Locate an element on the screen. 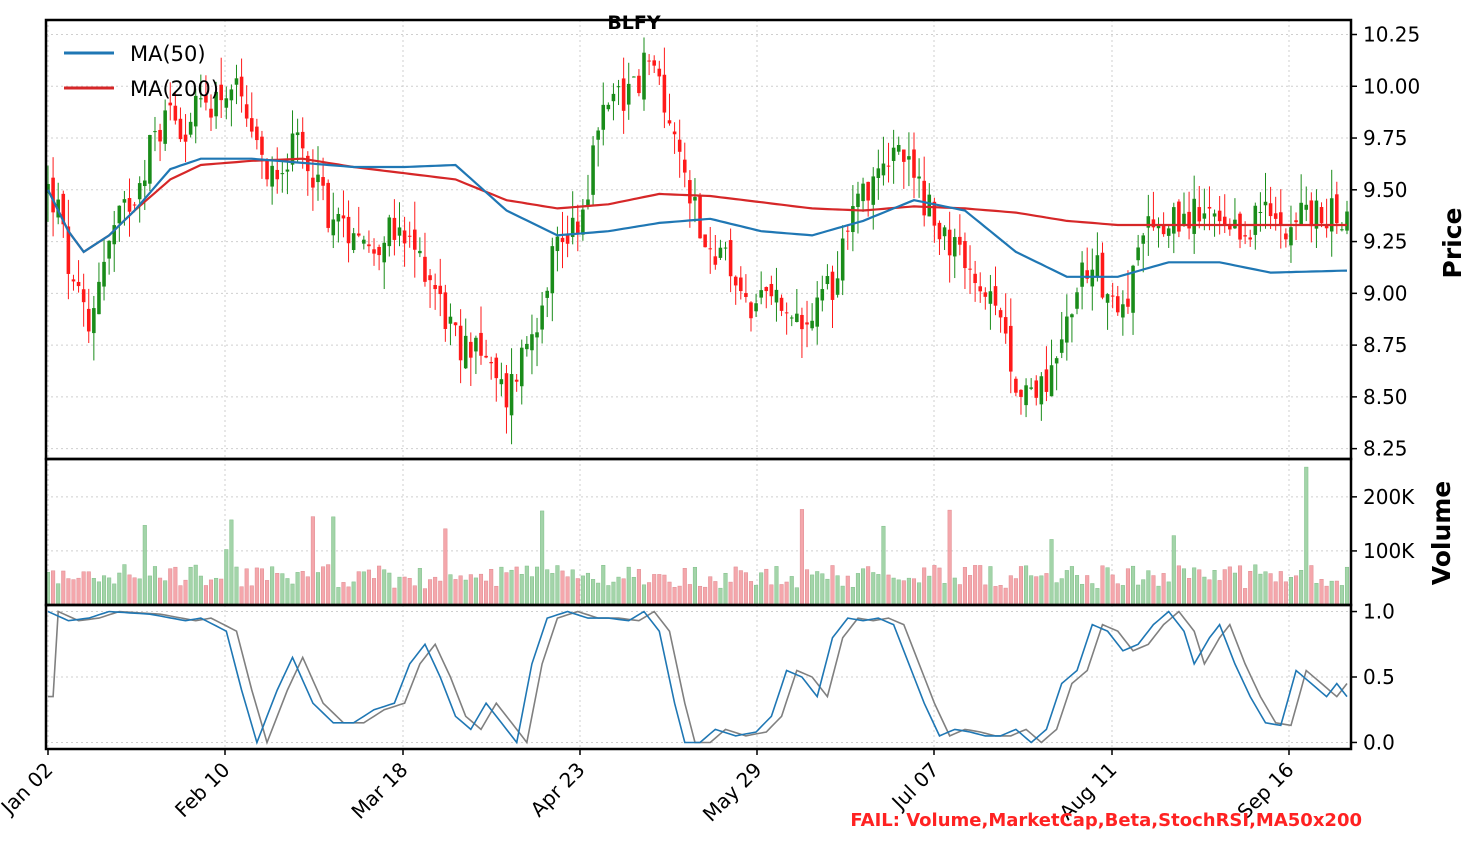  price-tick-label: 8.50 is located at coordinates (1385, 397).